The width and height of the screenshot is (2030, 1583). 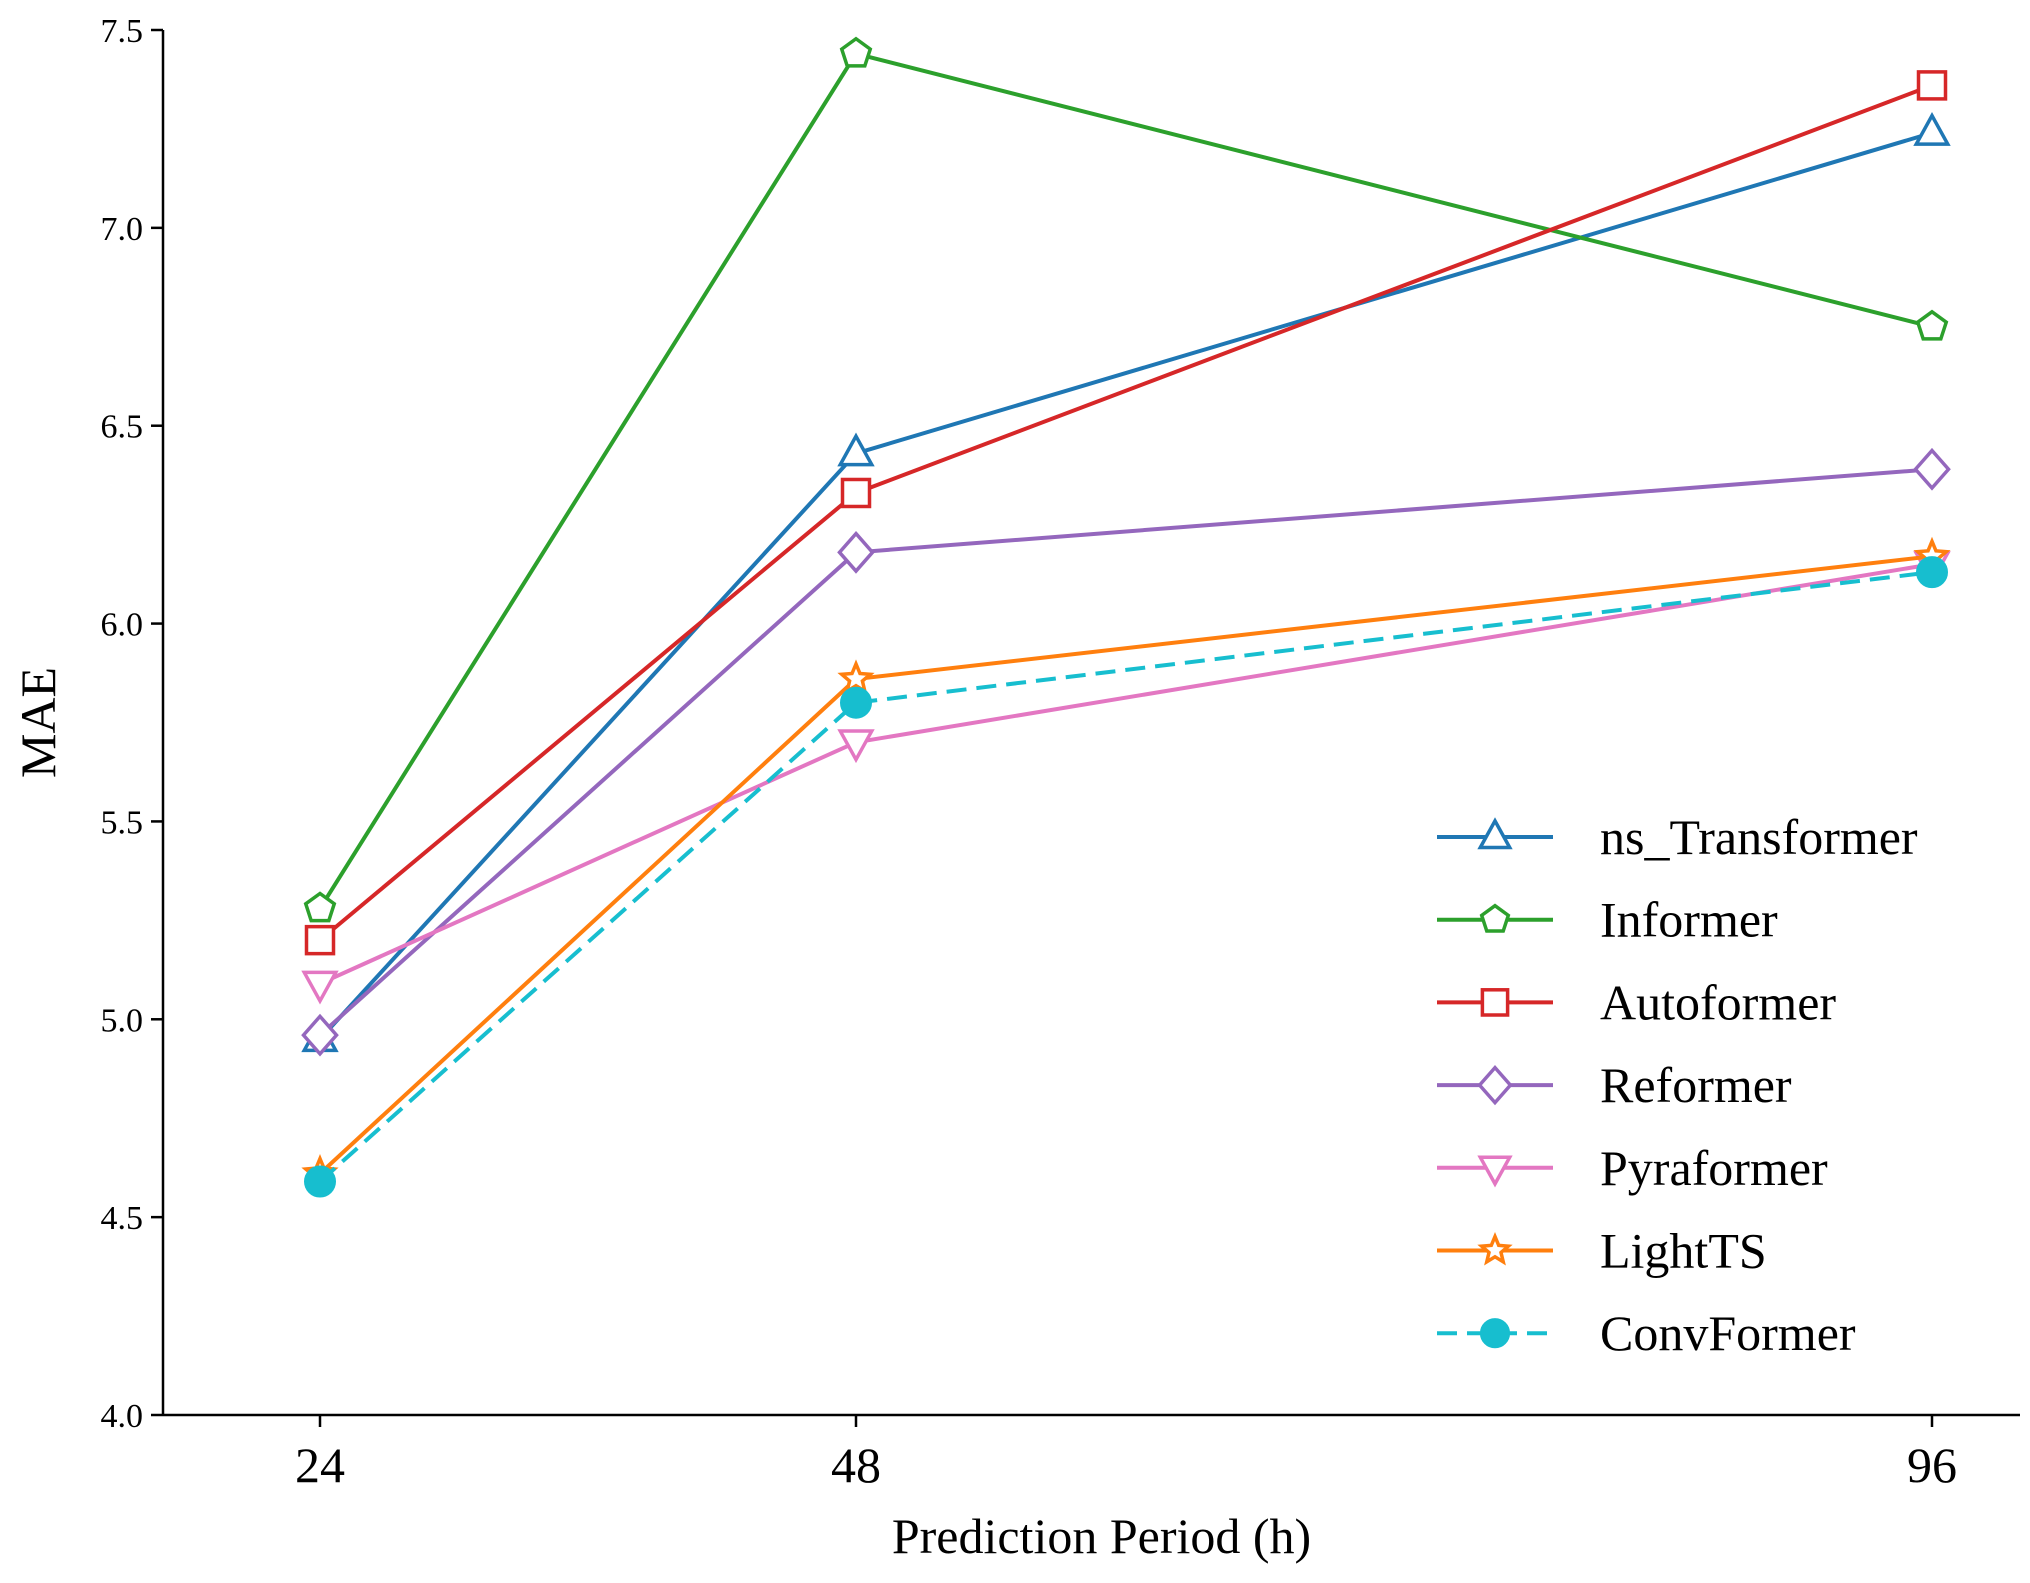 What do you see at coordinates (1718, 1002) in the screenshot?
I see `legend-label: Autoformer` at bounding box center [1718, 1002].